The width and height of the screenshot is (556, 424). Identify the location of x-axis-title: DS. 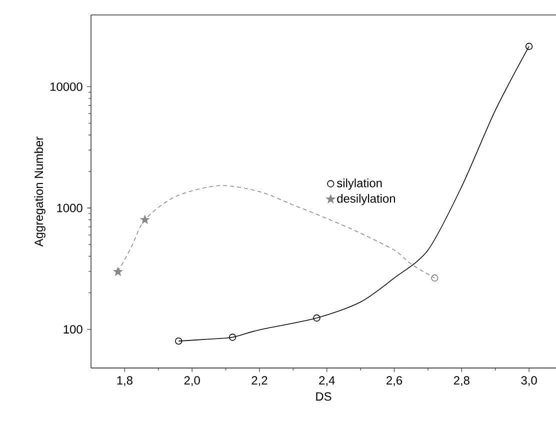
(324, 396).